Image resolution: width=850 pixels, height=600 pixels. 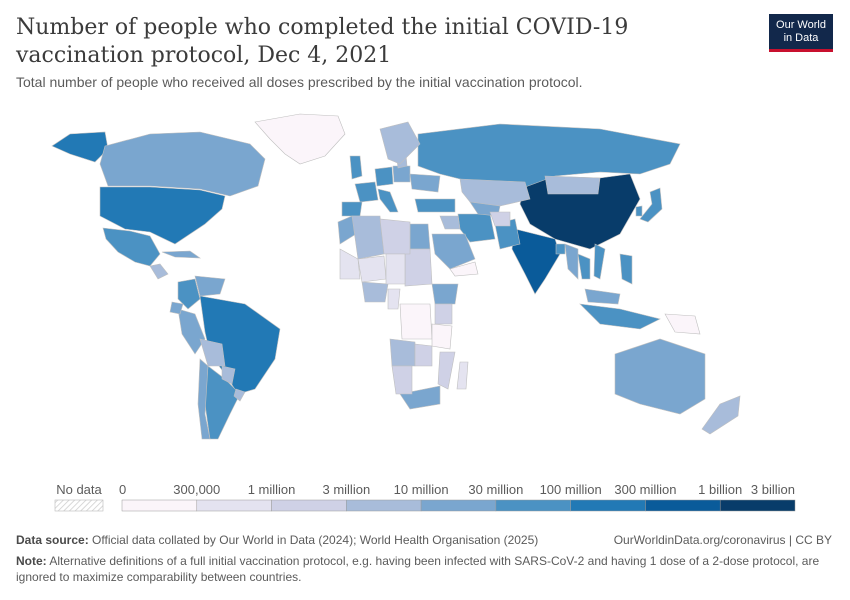 I want to click on region-niger: Niger, so click(x=372, y=269).